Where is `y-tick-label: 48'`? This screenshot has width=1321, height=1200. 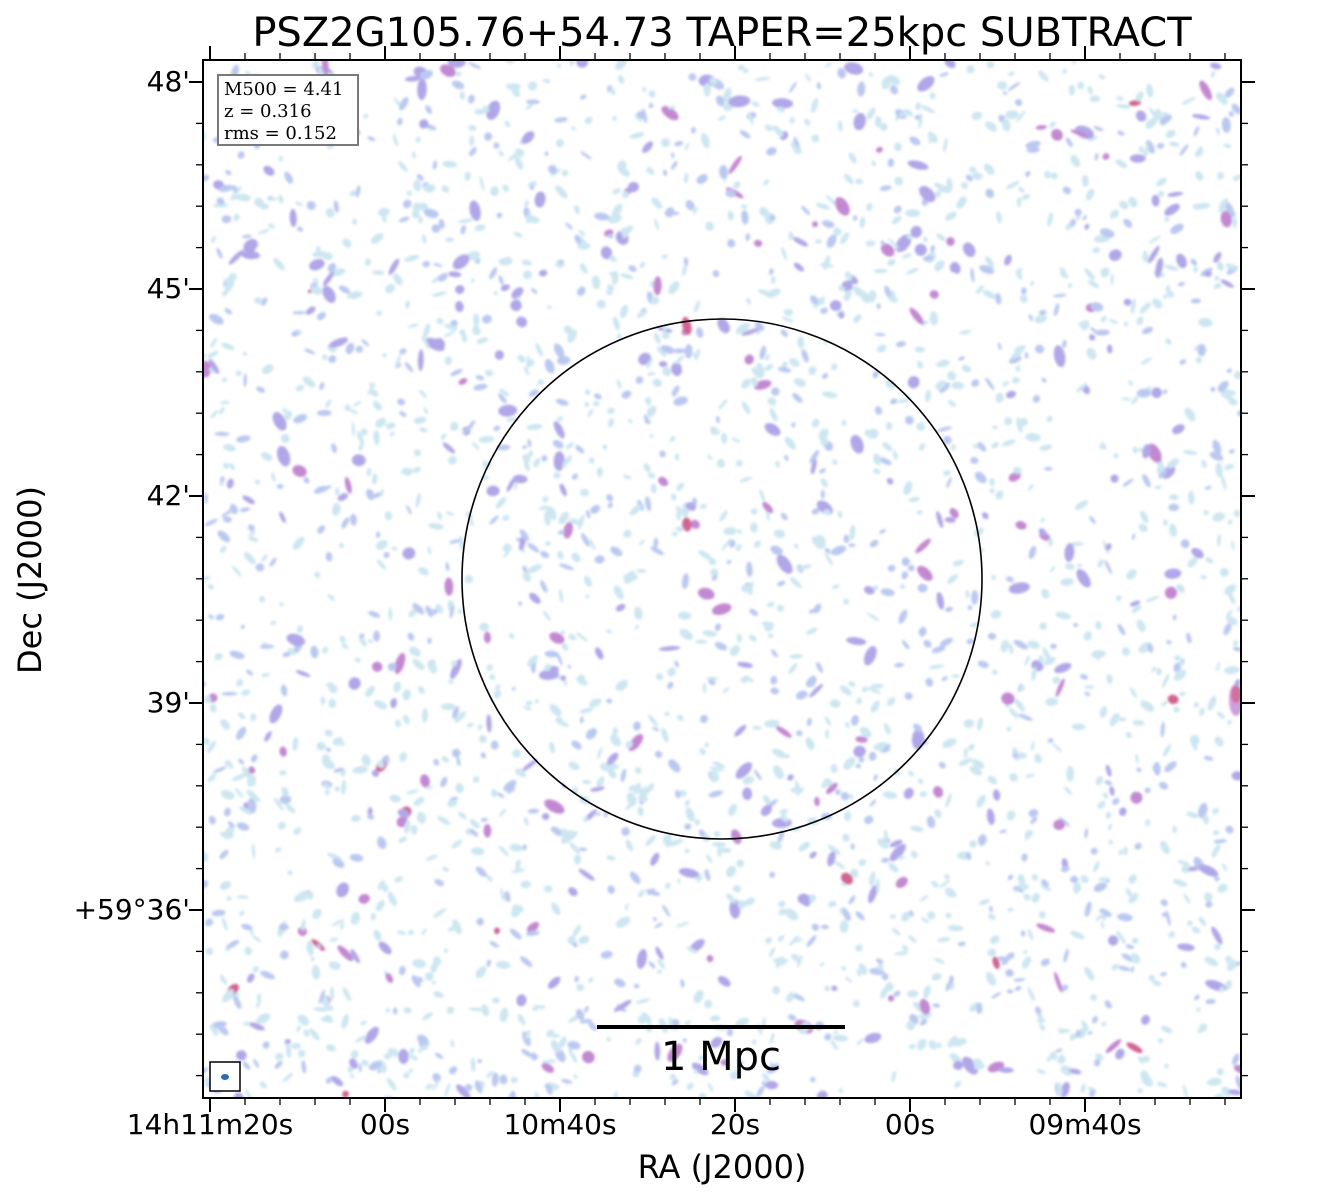 y-tick-label: 48' is located at coordinates (168, 81).